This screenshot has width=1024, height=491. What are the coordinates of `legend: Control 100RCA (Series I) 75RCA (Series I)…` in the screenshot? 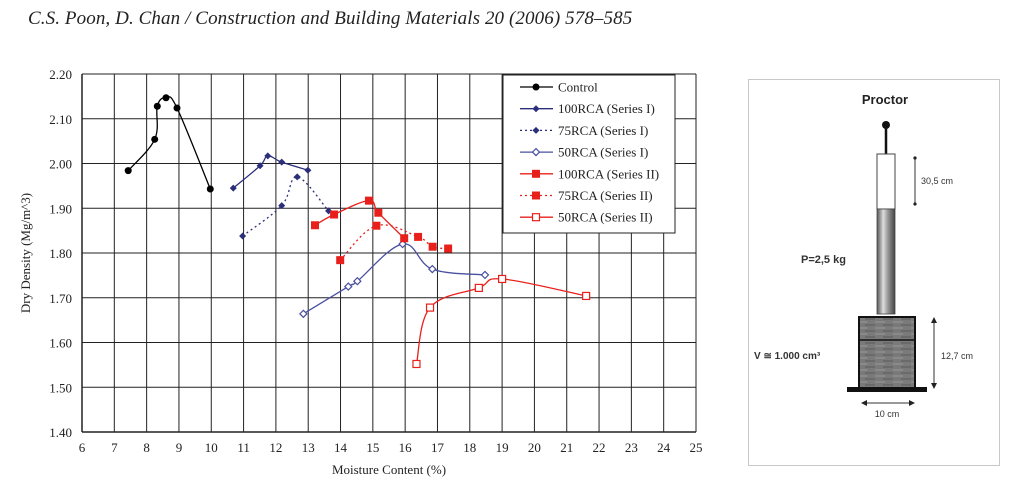 It's located at (589, 154).